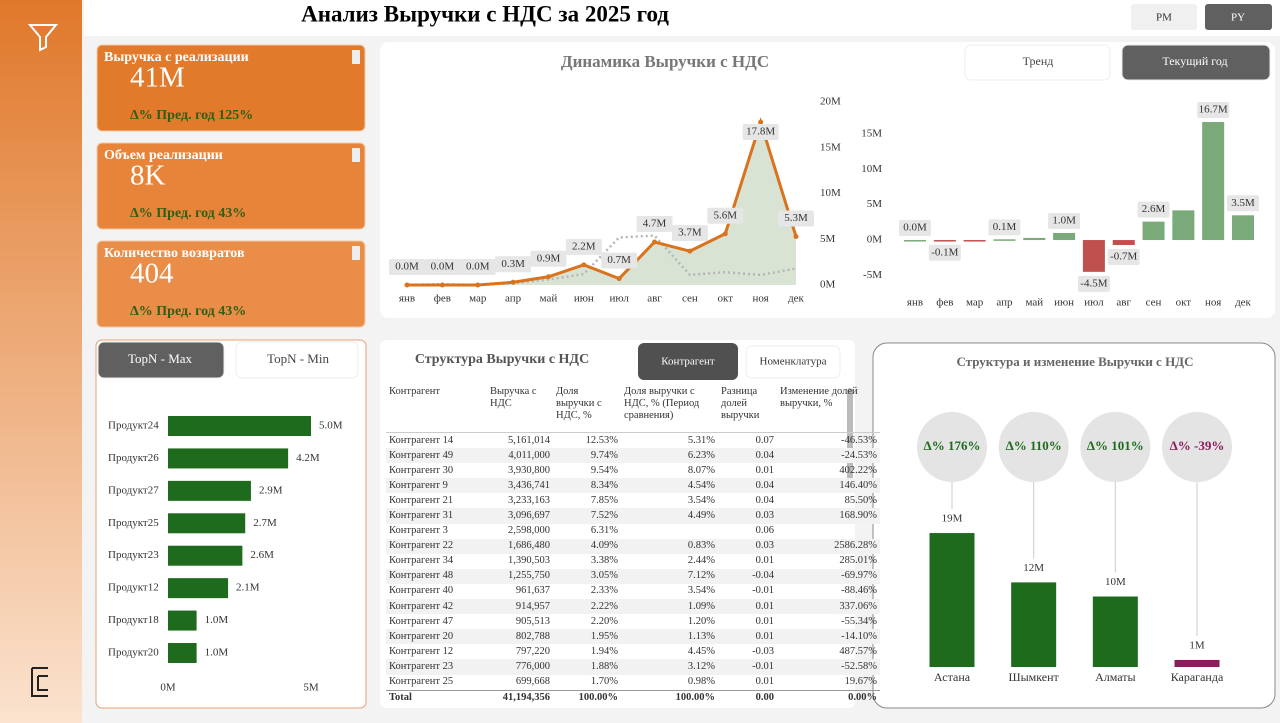 The height and width of the screenshot is (723, 1280). What do you see at coordinates (176, 57) in the screenshot?
I see `kpi-title: Выручка с реализации` at bounding box center [176, 57].